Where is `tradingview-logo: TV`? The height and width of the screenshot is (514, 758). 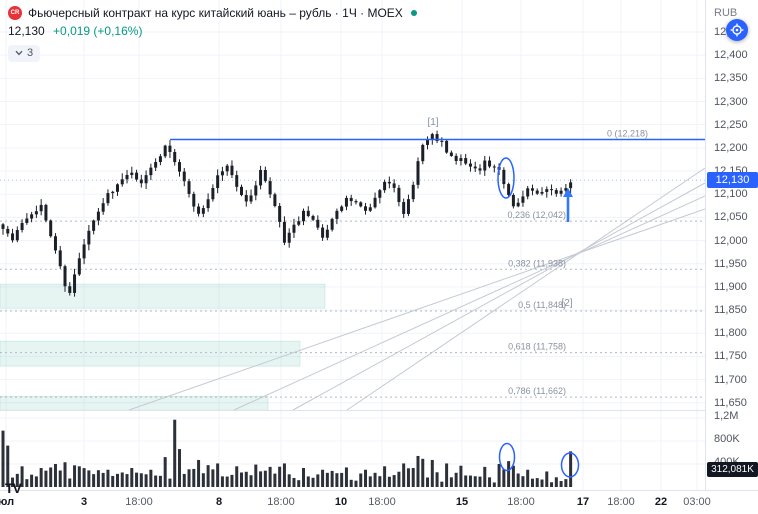
tradingview-logo: TV is located at coordinates (13, 488).